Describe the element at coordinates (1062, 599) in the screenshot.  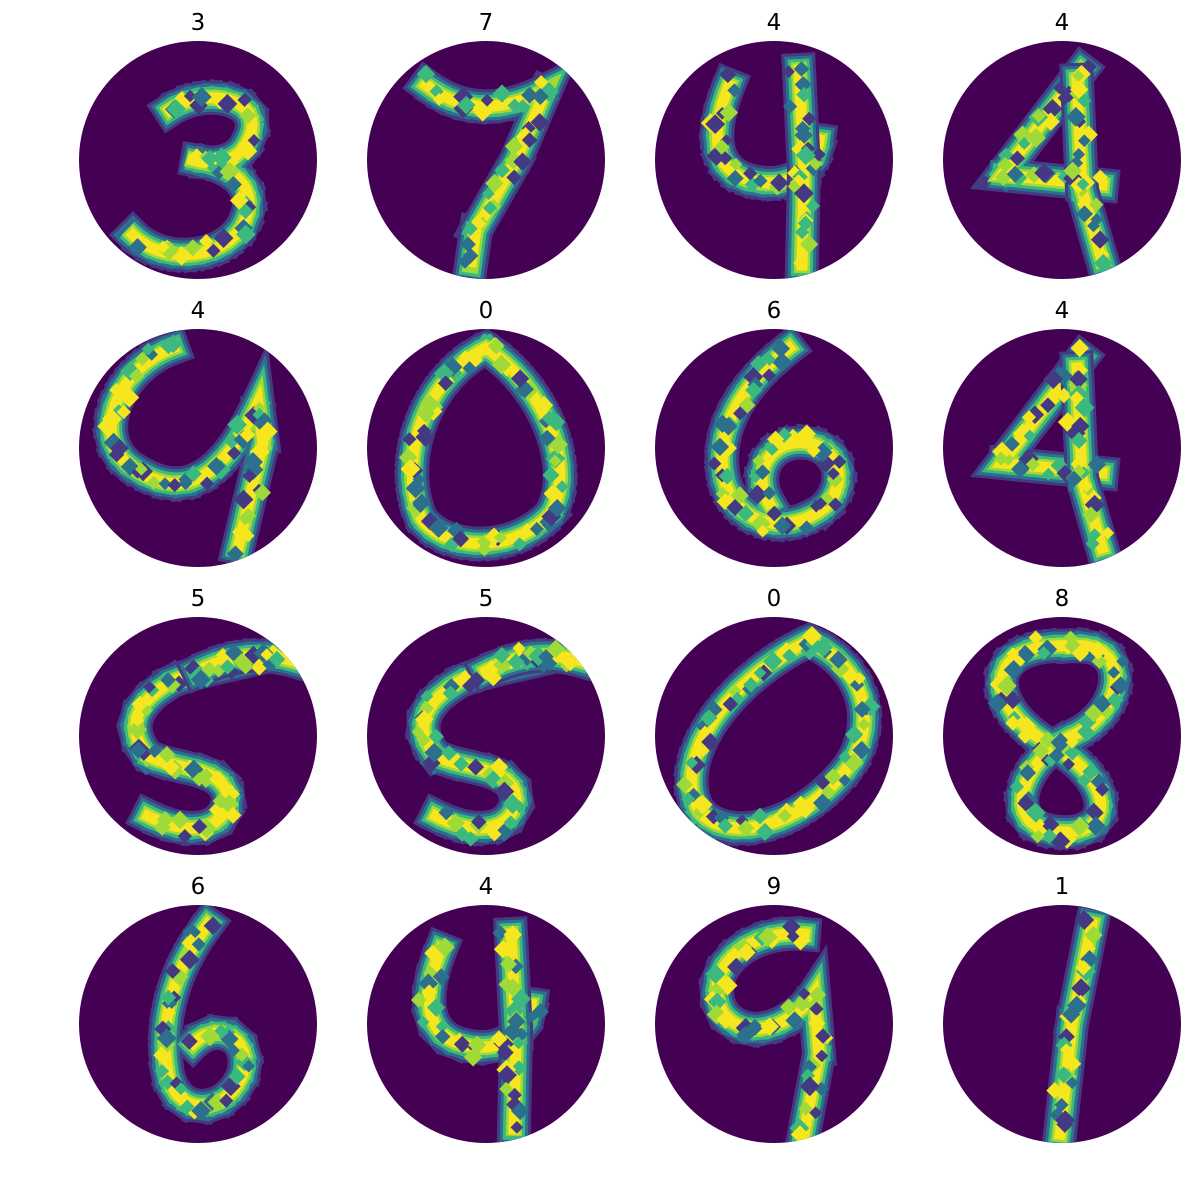
I see `digit-panel-title: 8` at that location.